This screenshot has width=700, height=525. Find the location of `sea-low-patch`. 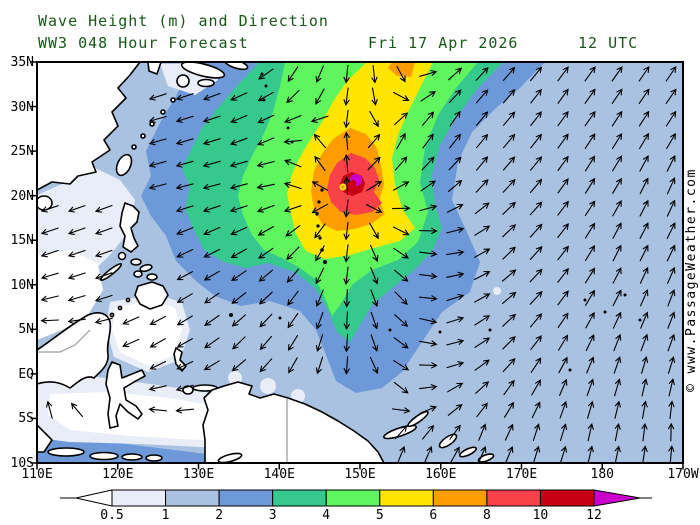

sea-low-patch is located at coordinates (268, 386).